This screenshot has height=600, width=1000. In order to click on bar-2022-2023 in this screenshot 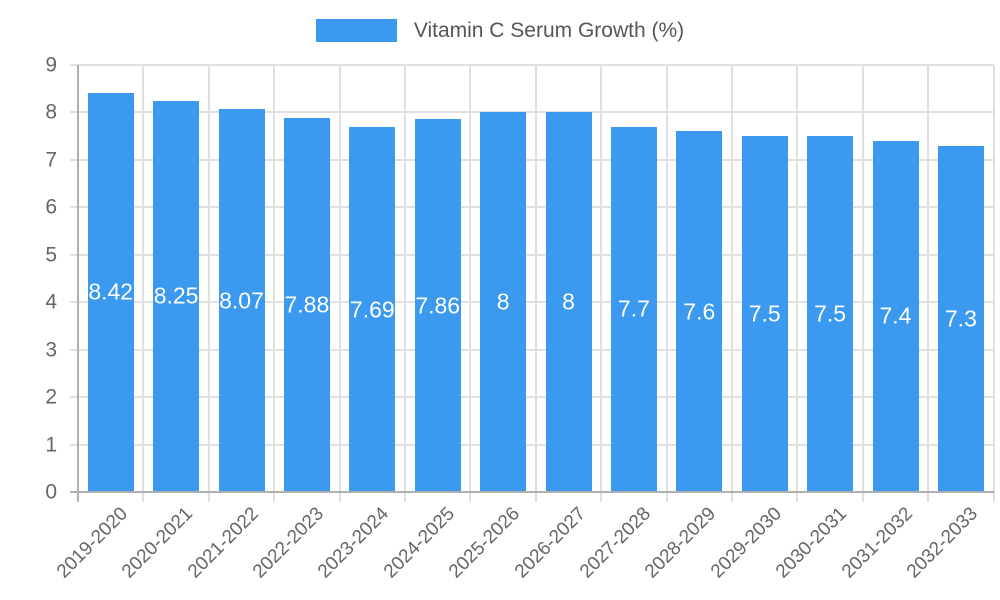, I will do `click(306, 305)`.